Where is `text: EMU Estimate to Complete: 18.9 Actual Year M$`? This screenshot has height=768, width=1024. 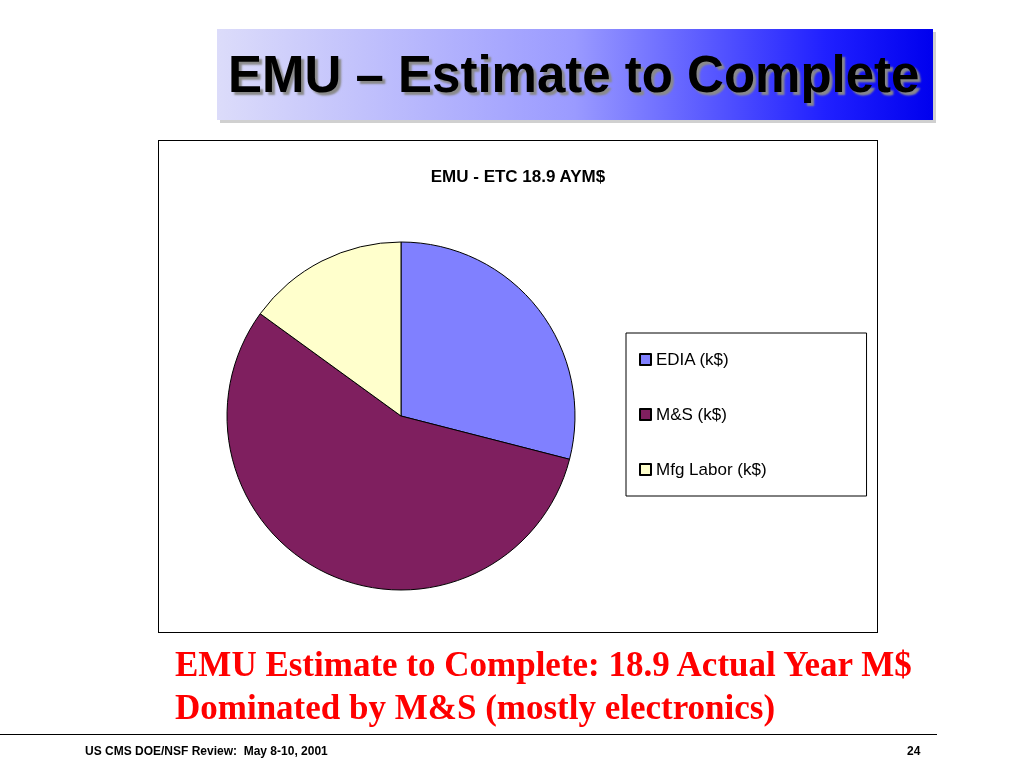
text: EMU Estimate to Complete: 18.9 Actual Year M$ is located at coordinates (543, 665).